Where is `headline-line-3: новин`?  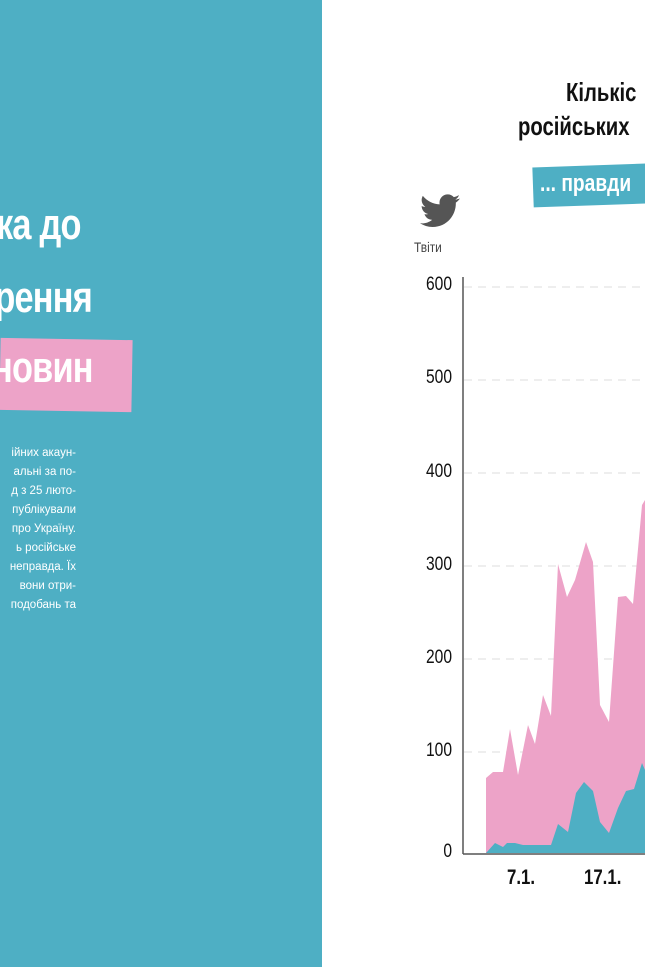
headline-line-3: новин is located at coordinates (47, 367).